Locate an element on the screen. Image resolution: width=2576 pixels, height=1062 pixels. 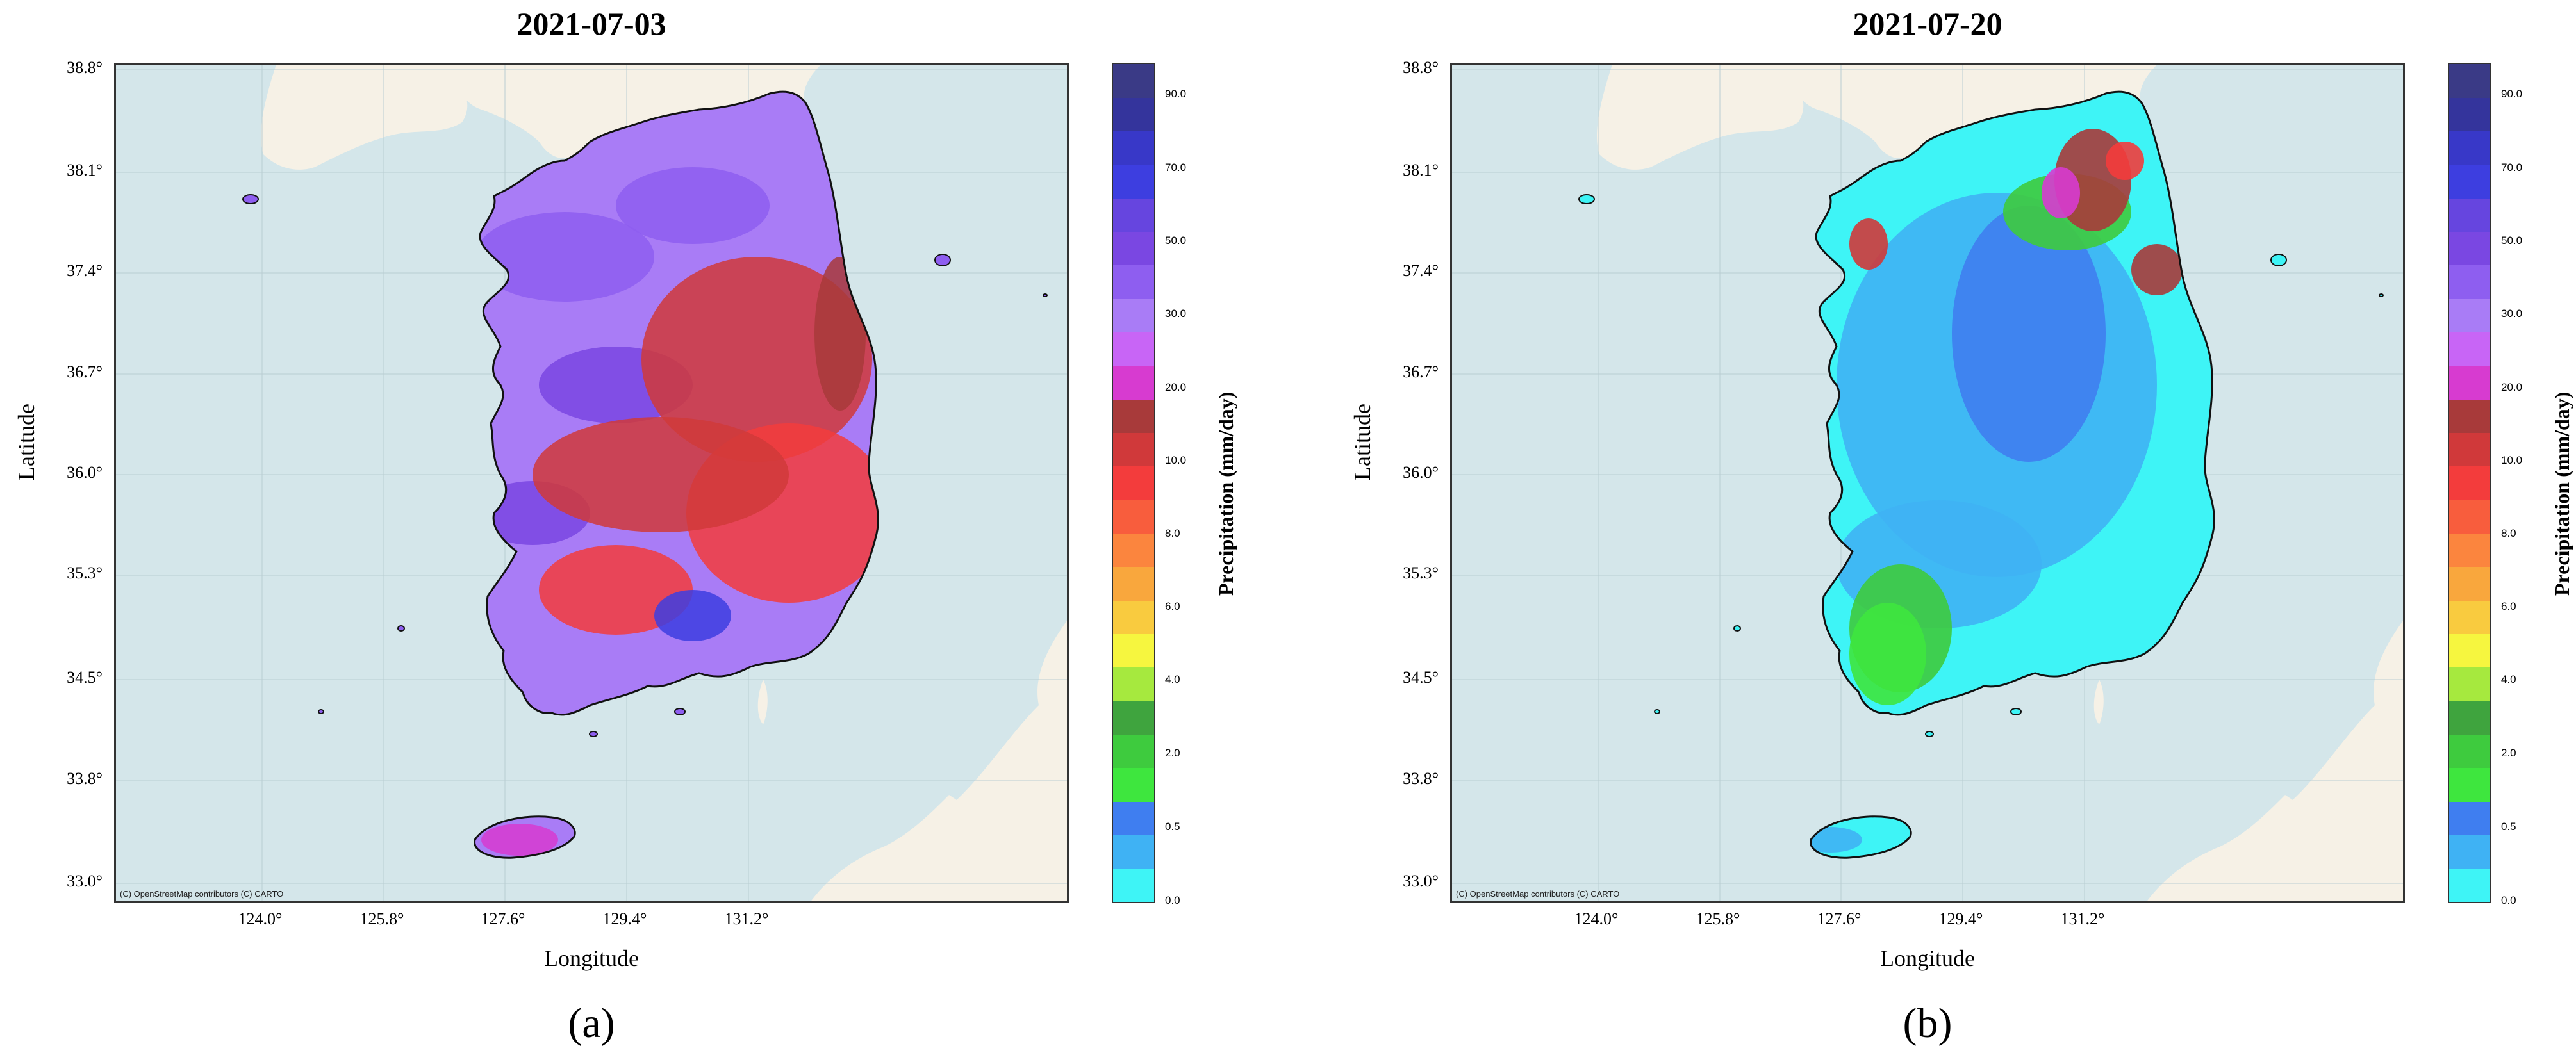
latitude-tick: 37.4° is located at coordinates (1421, 271).